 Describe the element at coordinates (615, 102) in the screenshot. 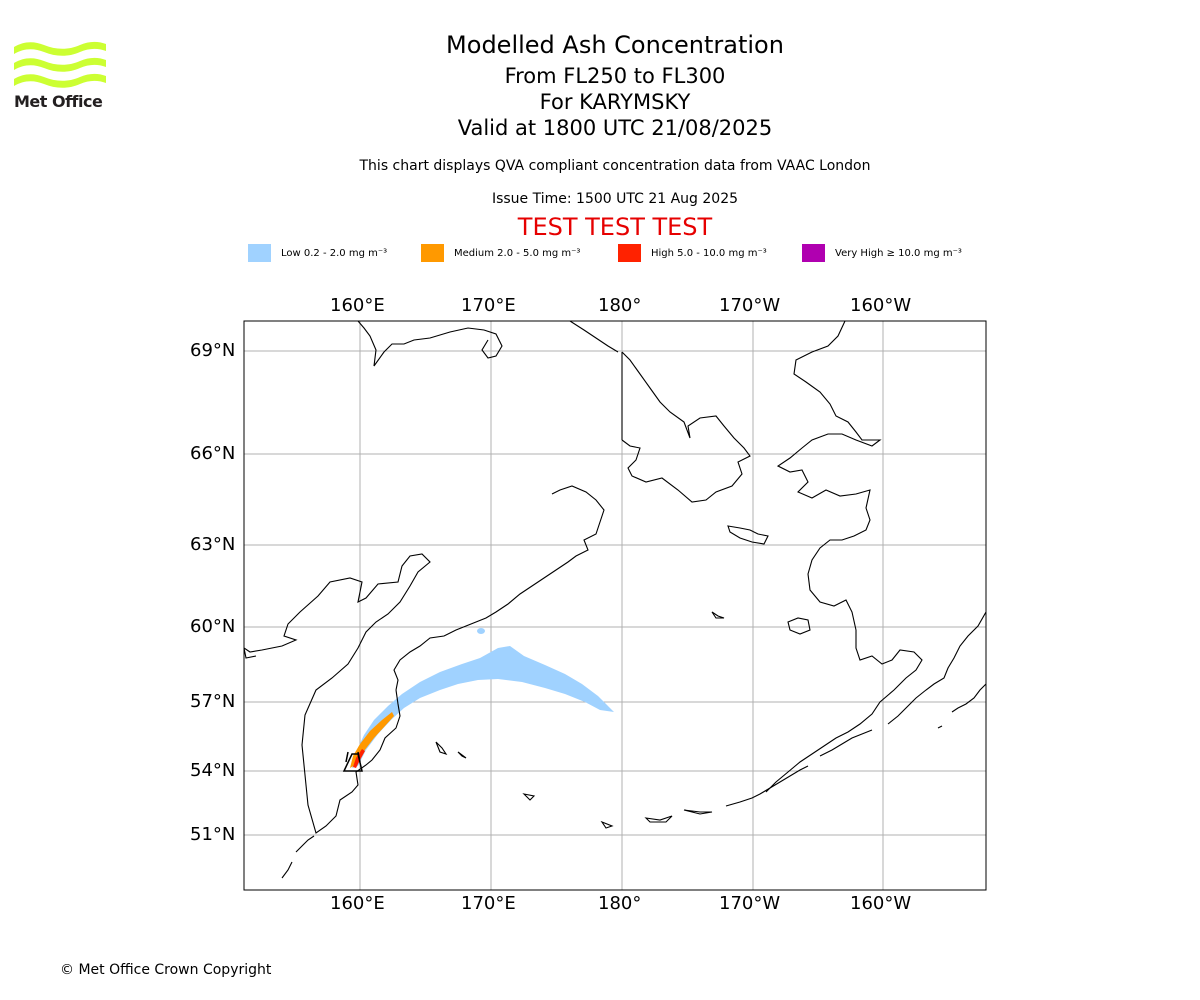

I see `volcano-name: For KARYMSKY` at that location.